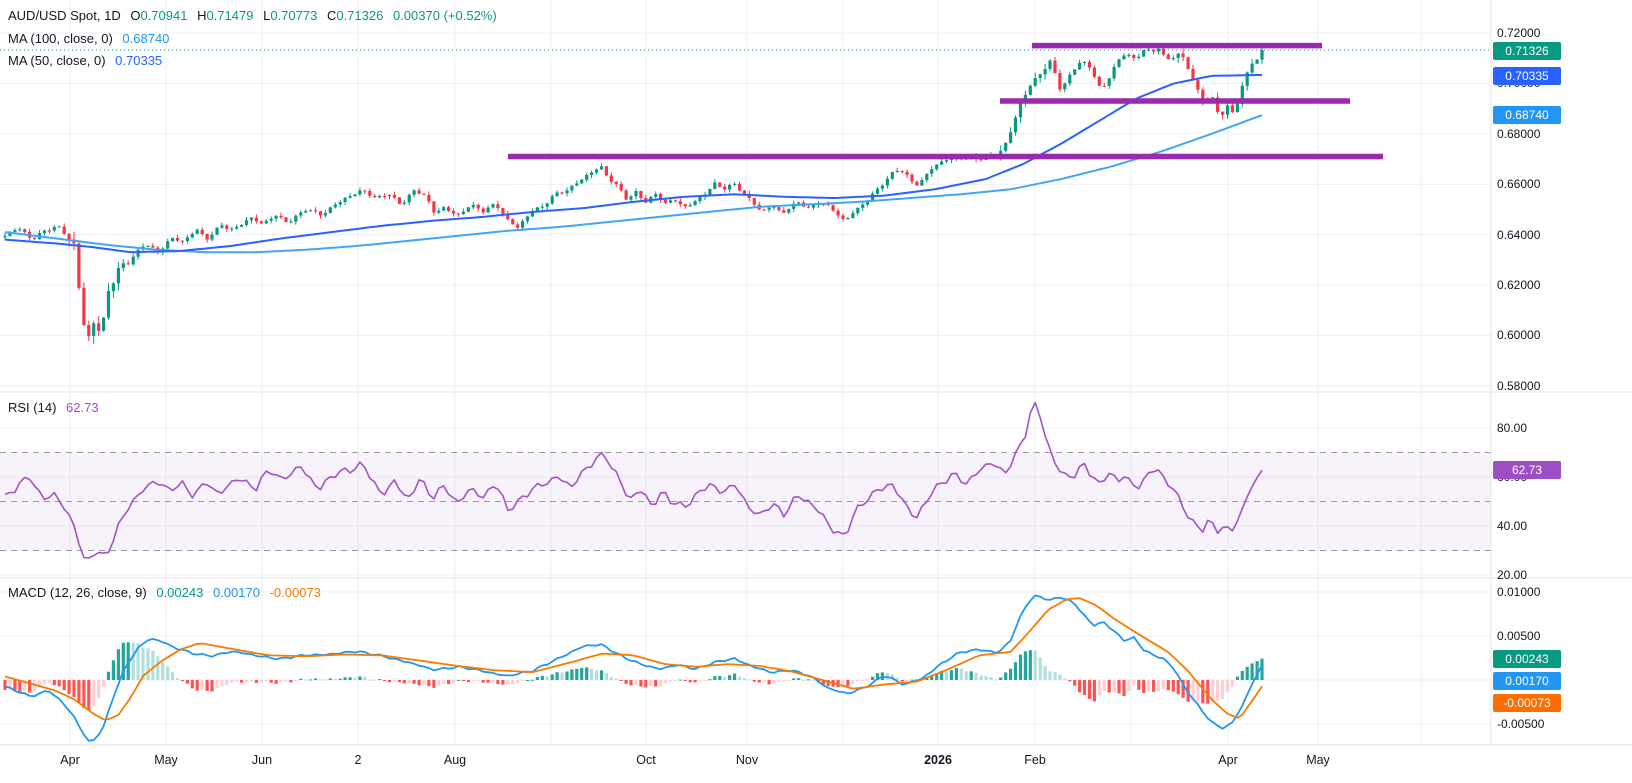 The width and height of the screenshot is (1632, 783). Describe the element at coordinates (146, 38) in the screenshot. I see `ma100-value: 0.68740` at that location.